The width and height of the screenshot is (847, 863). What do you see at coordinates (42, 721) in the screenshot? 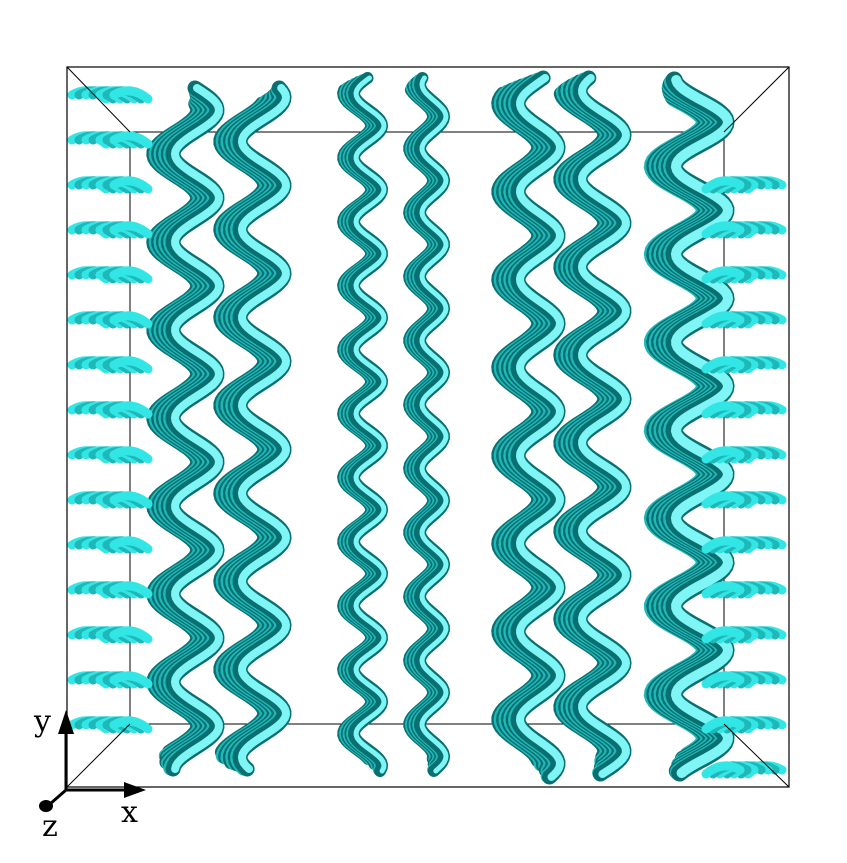
I see `y-axis-label: y` at bounding box center [42, 721].